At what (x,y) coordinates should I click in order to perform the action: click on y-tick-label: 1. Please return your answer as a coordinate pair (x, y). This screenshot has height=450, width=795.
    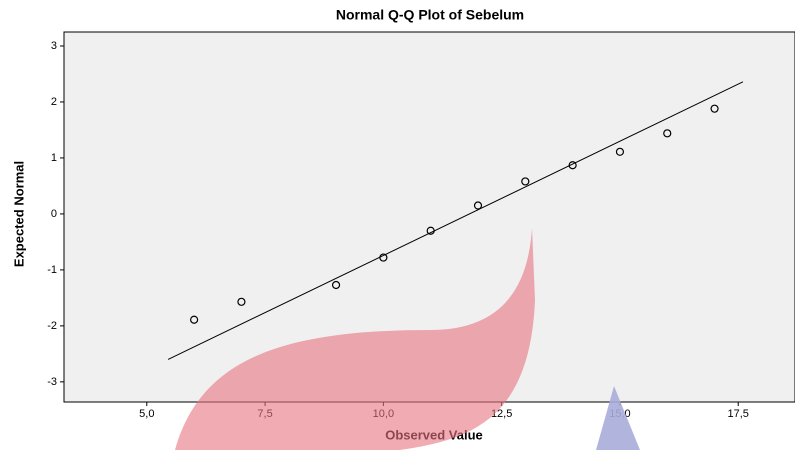
    Looking at the image, I should click on (54, 158).